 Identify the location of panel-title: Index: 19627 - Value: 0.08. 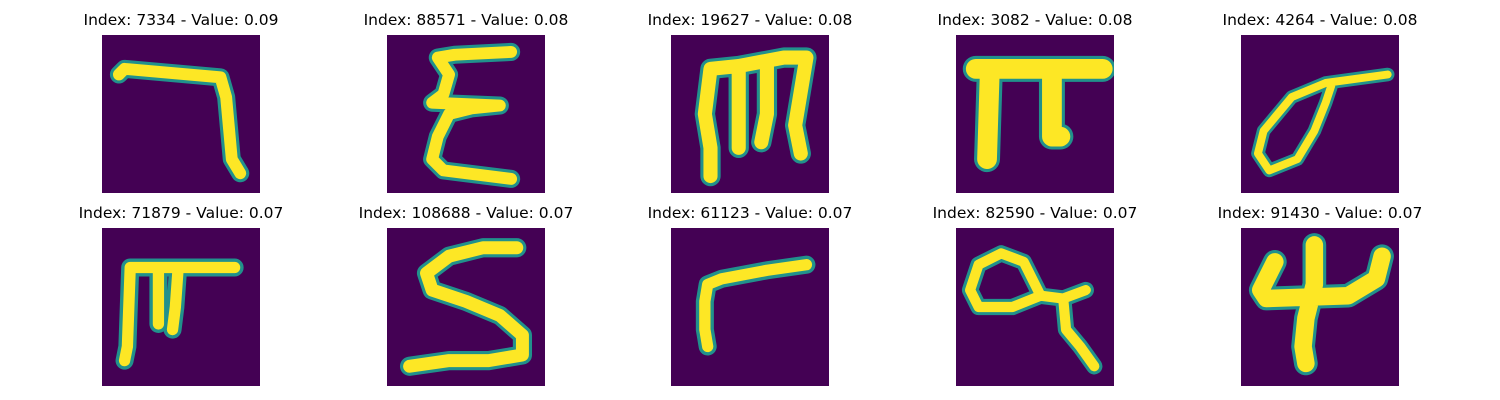
(750, 20).